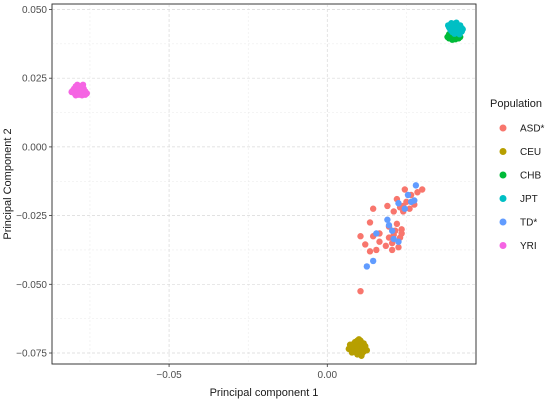  Describe the element at coordinates (532, 129) in the screenshot. I see `legend-label-asd: ASD*` at that location.